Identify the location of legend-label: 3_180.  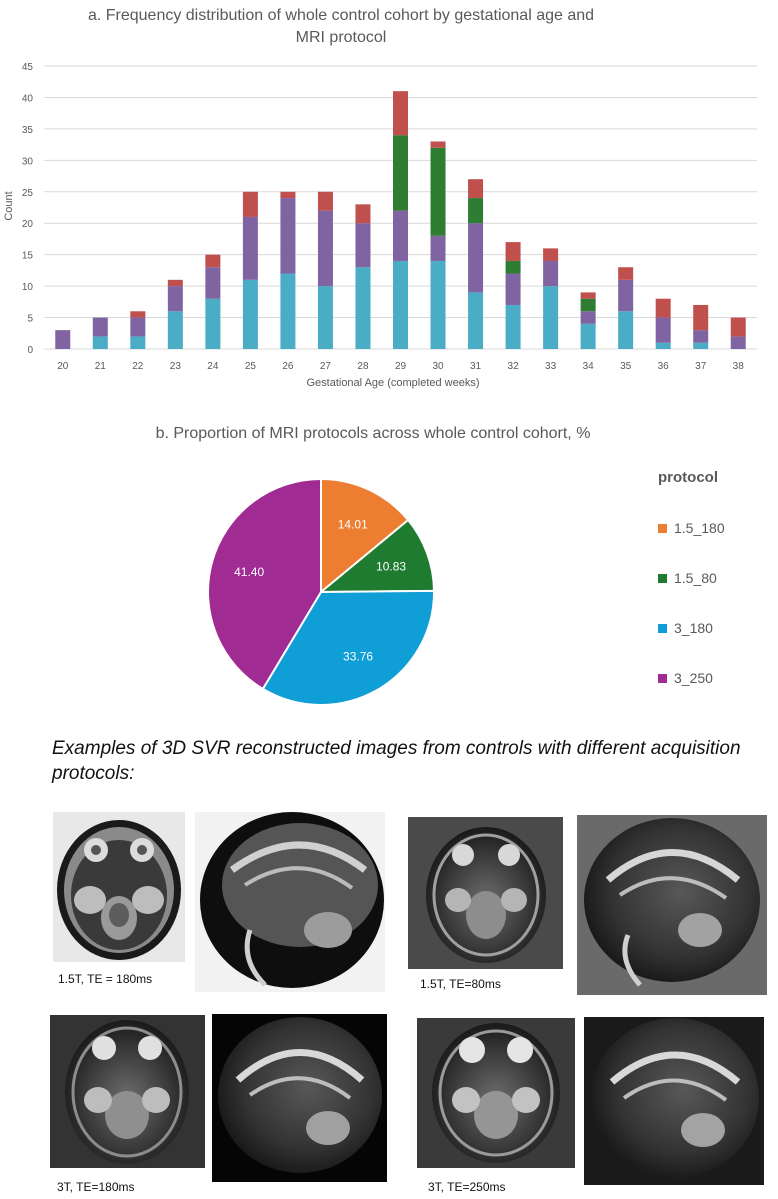
(693, 628).